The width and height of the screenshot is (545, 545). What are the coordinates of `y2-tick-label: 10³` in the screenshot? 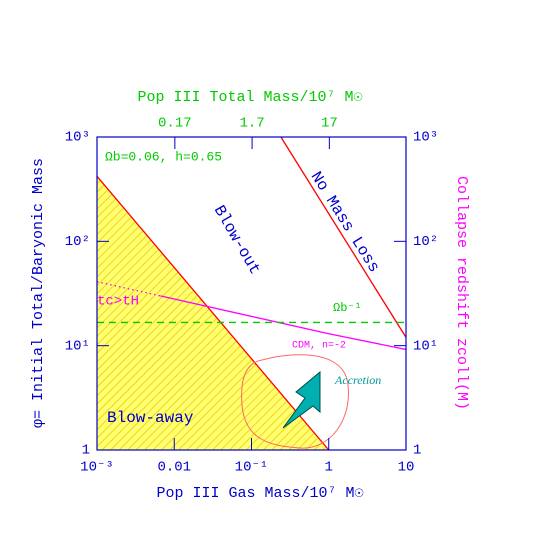 It's located at (425, 138).